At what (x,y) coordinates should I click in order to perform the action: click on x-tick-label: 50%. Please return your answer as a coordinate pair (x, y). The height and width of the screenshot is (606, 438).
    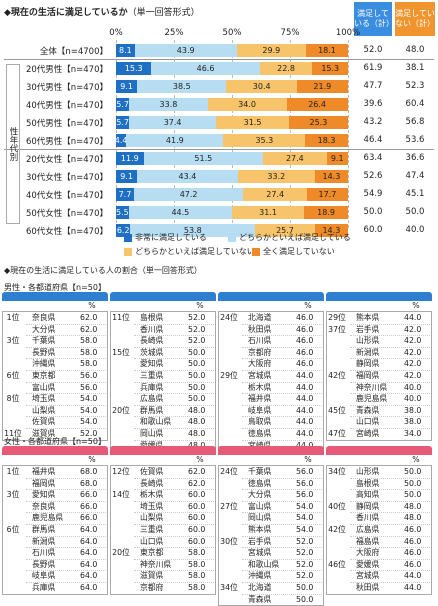
    Looking at the image, I should click on (232, 33).